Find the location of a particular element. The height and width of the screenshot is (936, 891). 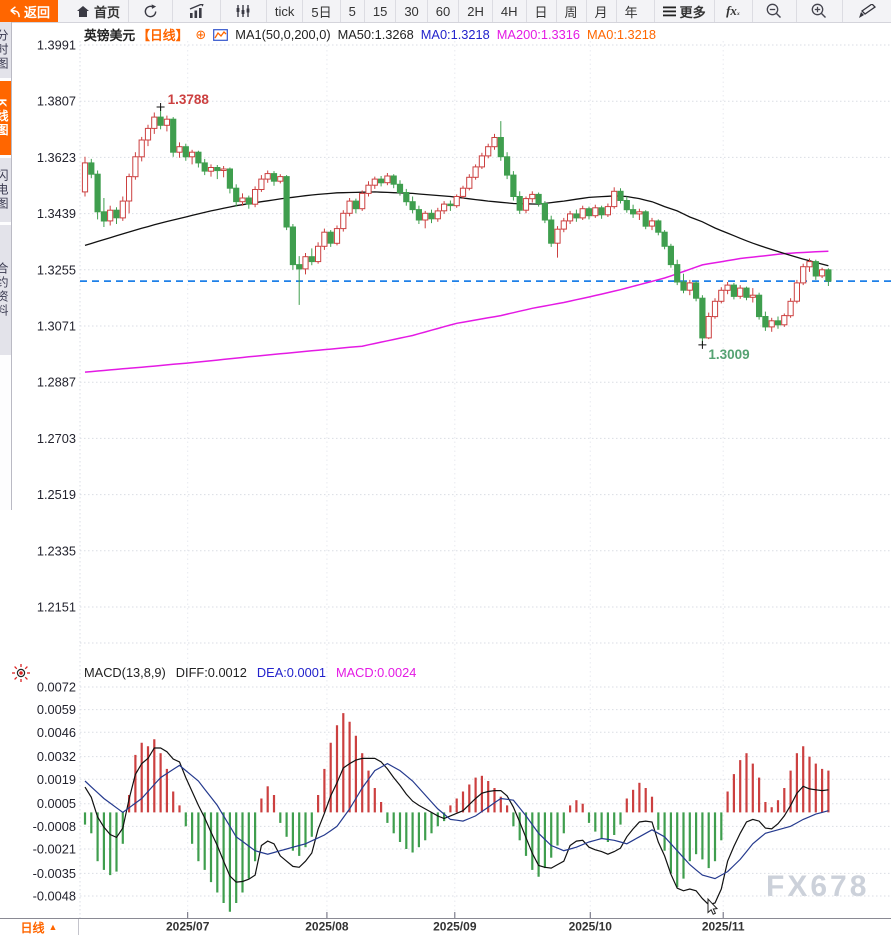

back-button: 返回 is located at coordinates (29, 11).